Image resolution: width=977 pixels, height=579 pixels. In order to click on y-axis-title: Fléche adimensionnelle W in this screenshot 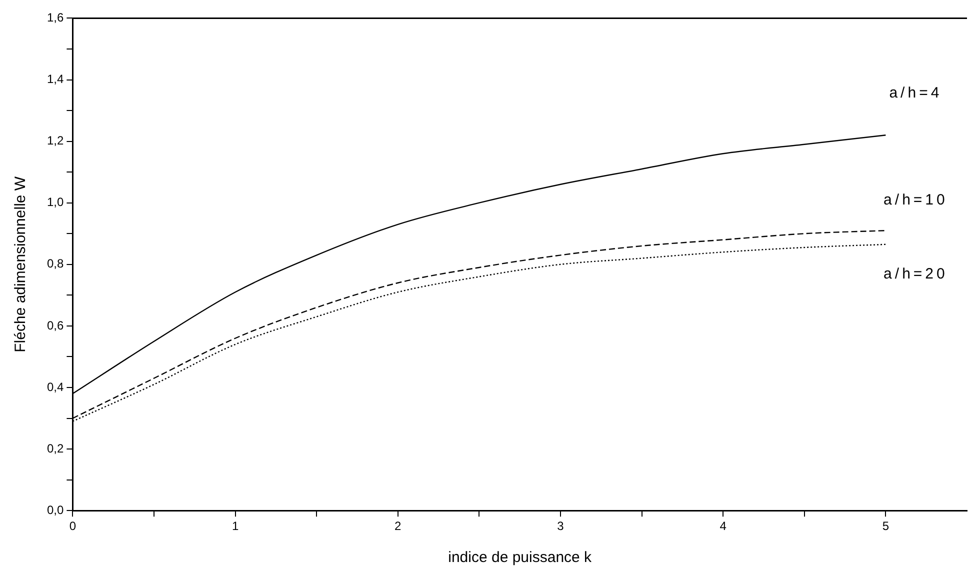, I will do `click(21, 264)`.